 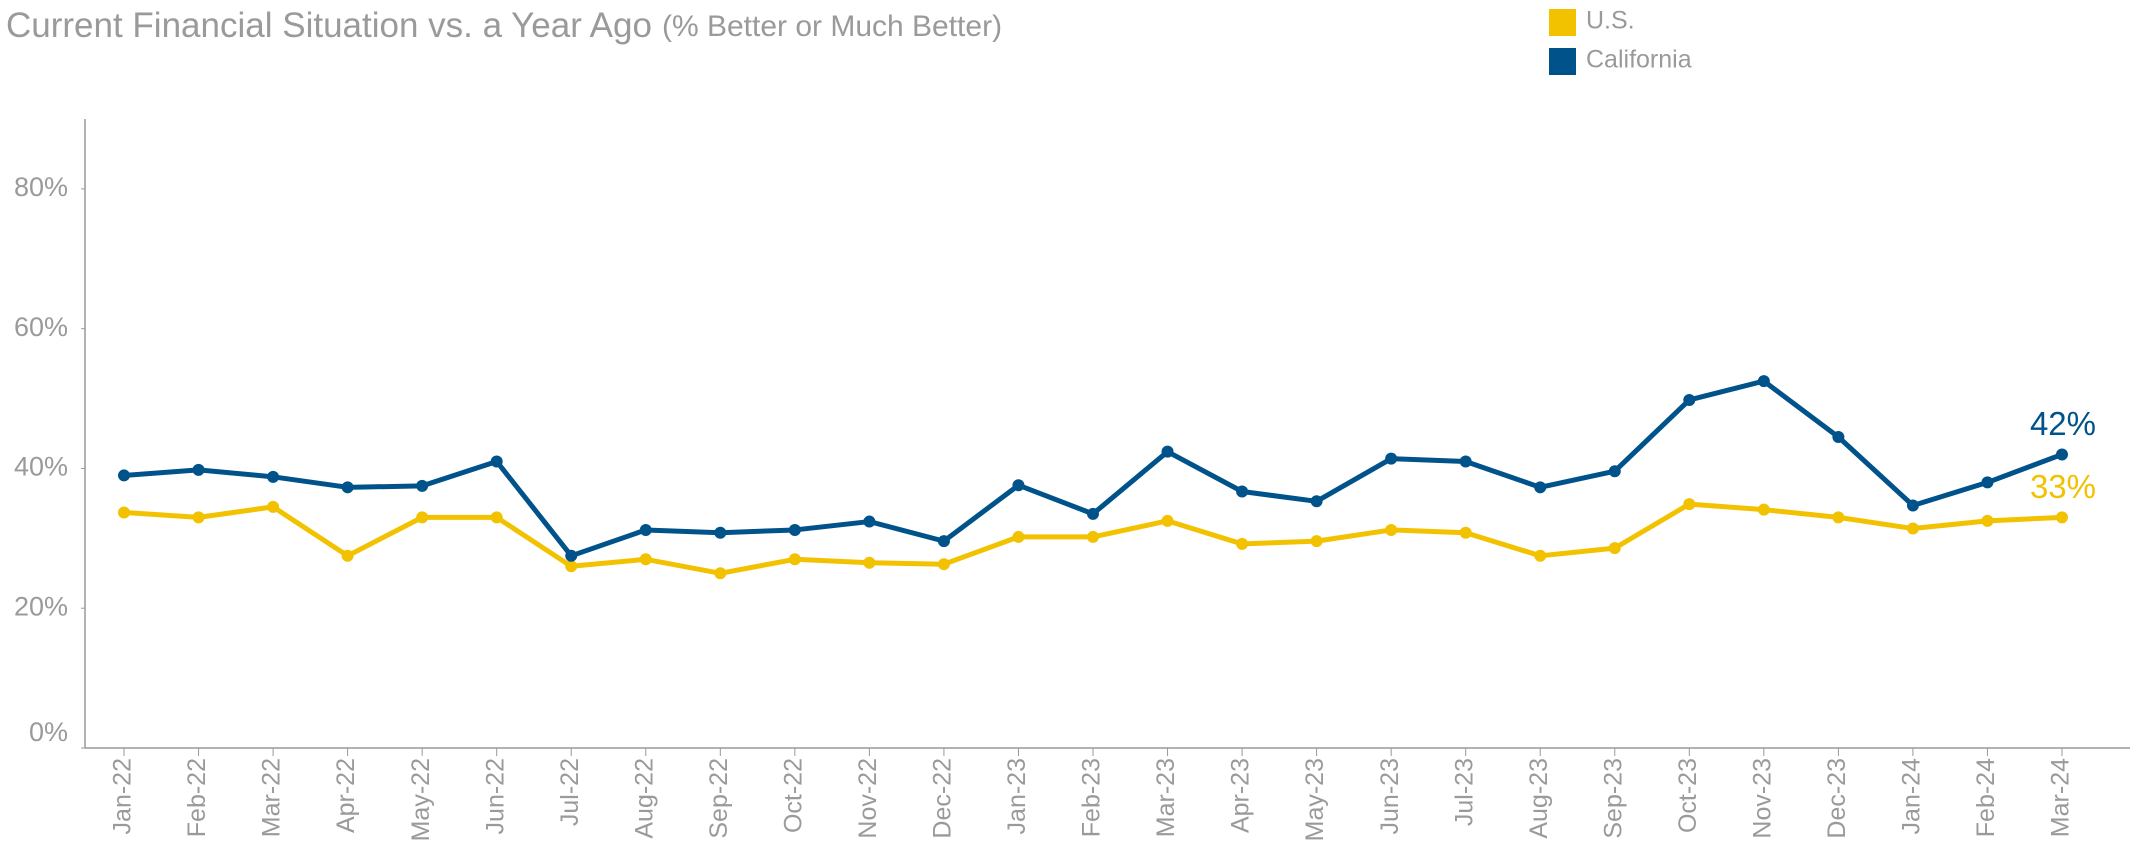 What do you see at coordinates (1092, 797) in the screenshot?
I see `x-tick-label: Feb-23` at bounding box center [1092, 797].